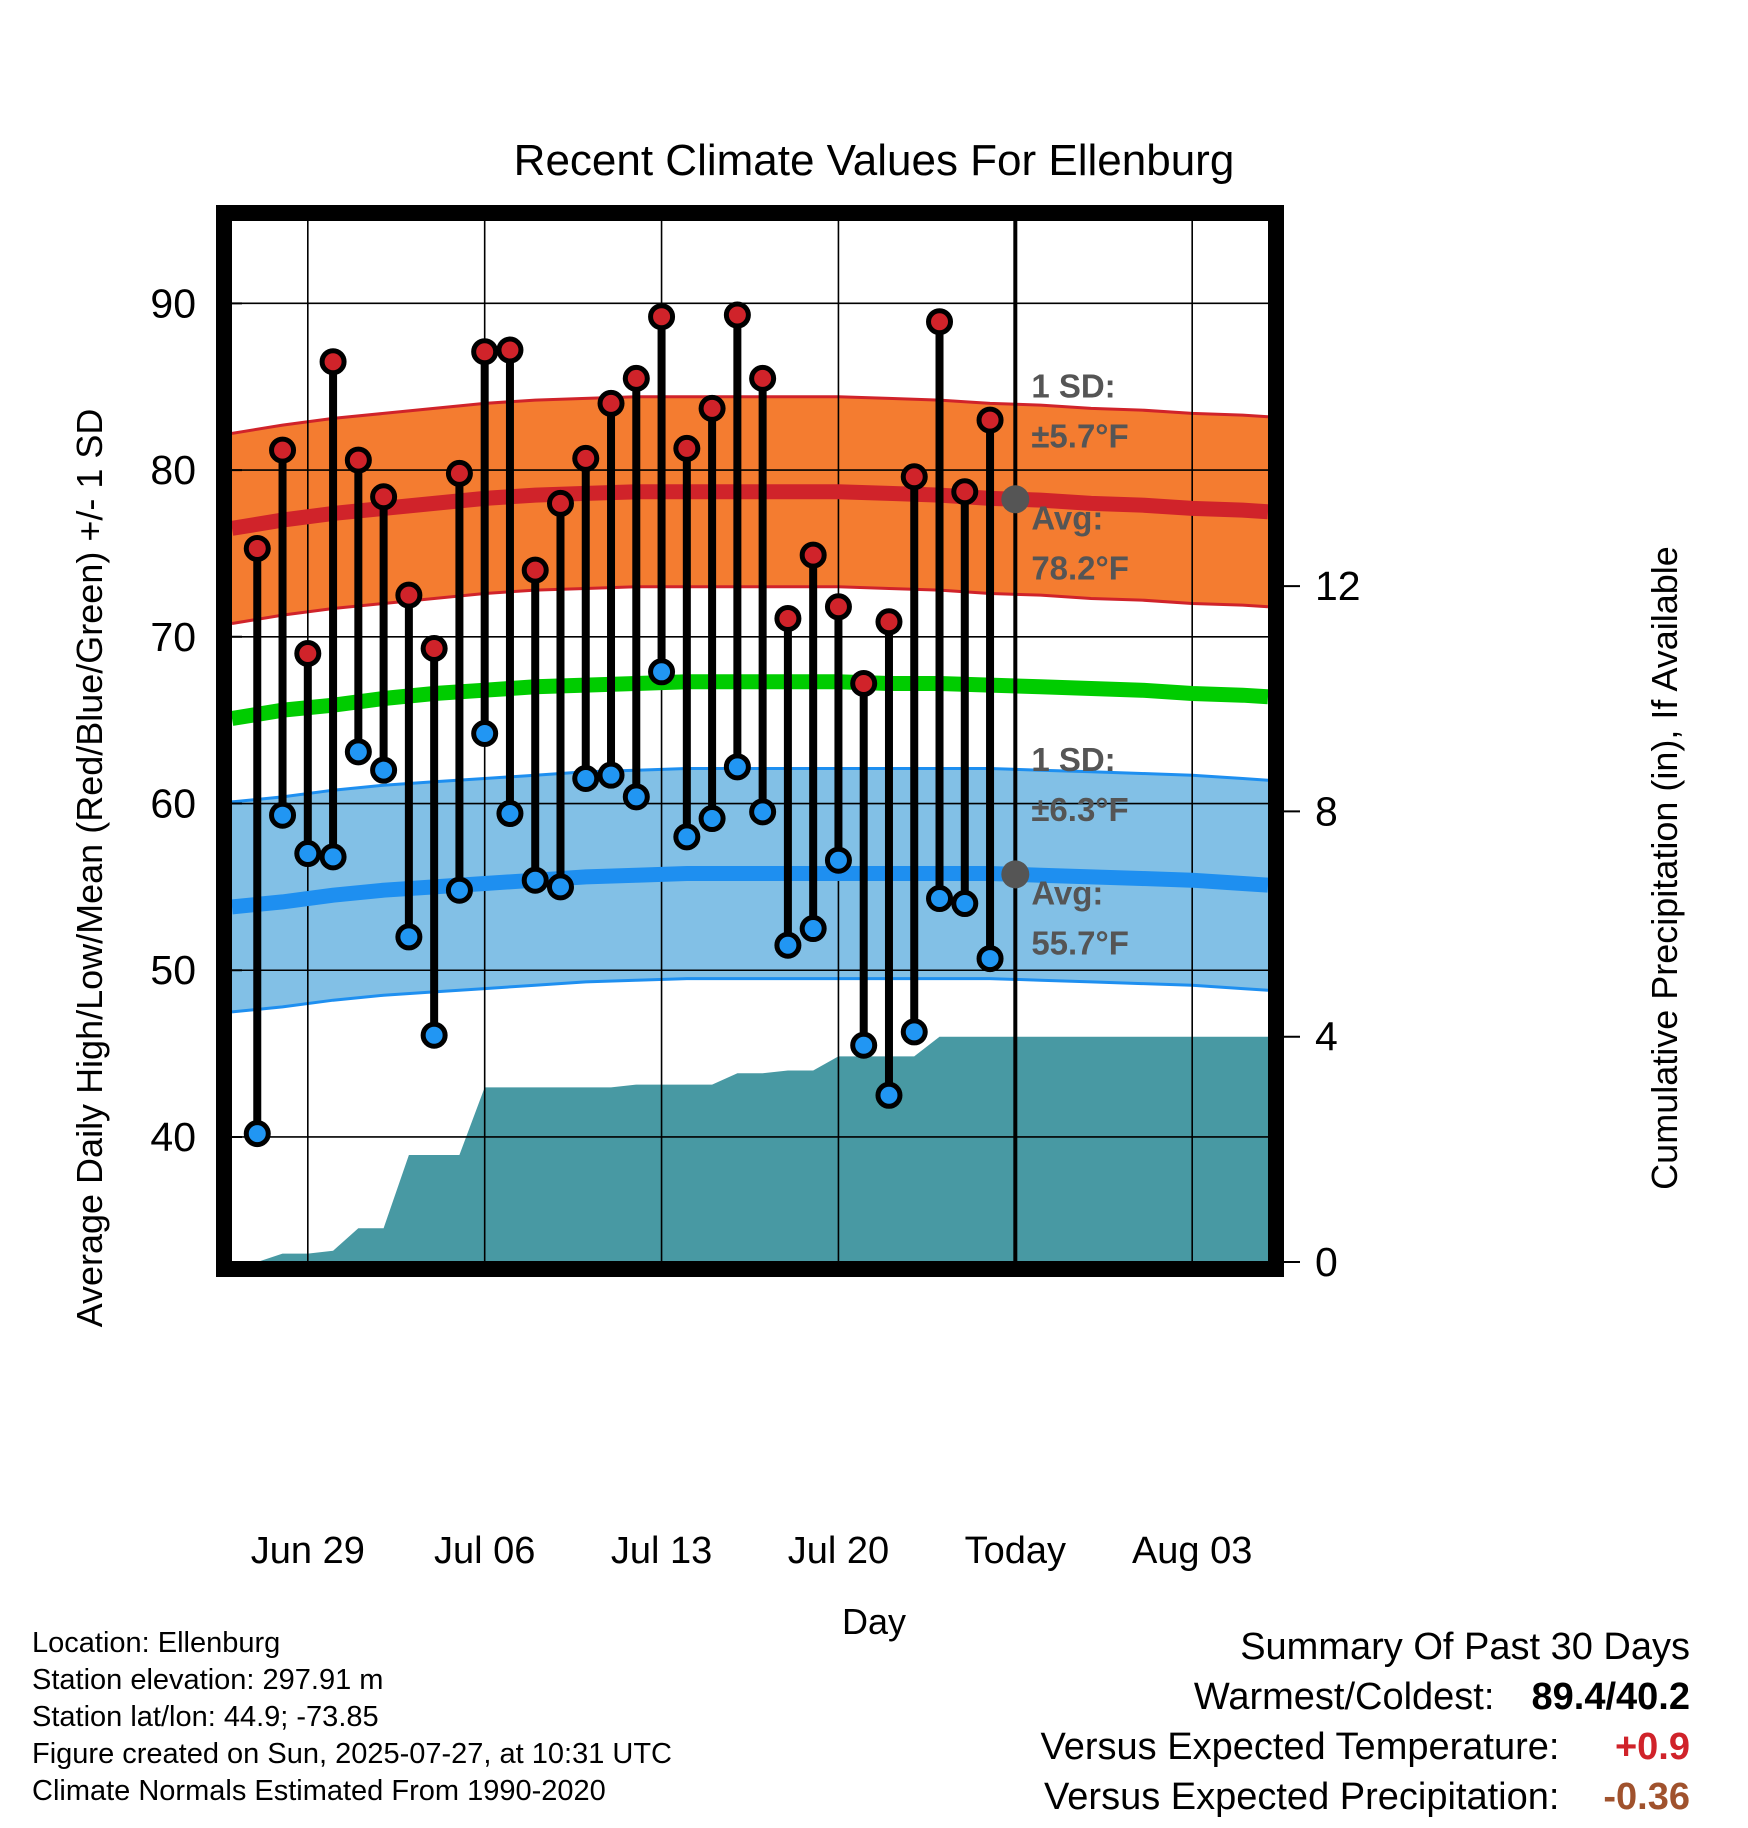  Describe the element at coordinates (319, 1791) in the screenshot. I see `normals-text: Climate Normals Estimated From 1990-2020` at that location.